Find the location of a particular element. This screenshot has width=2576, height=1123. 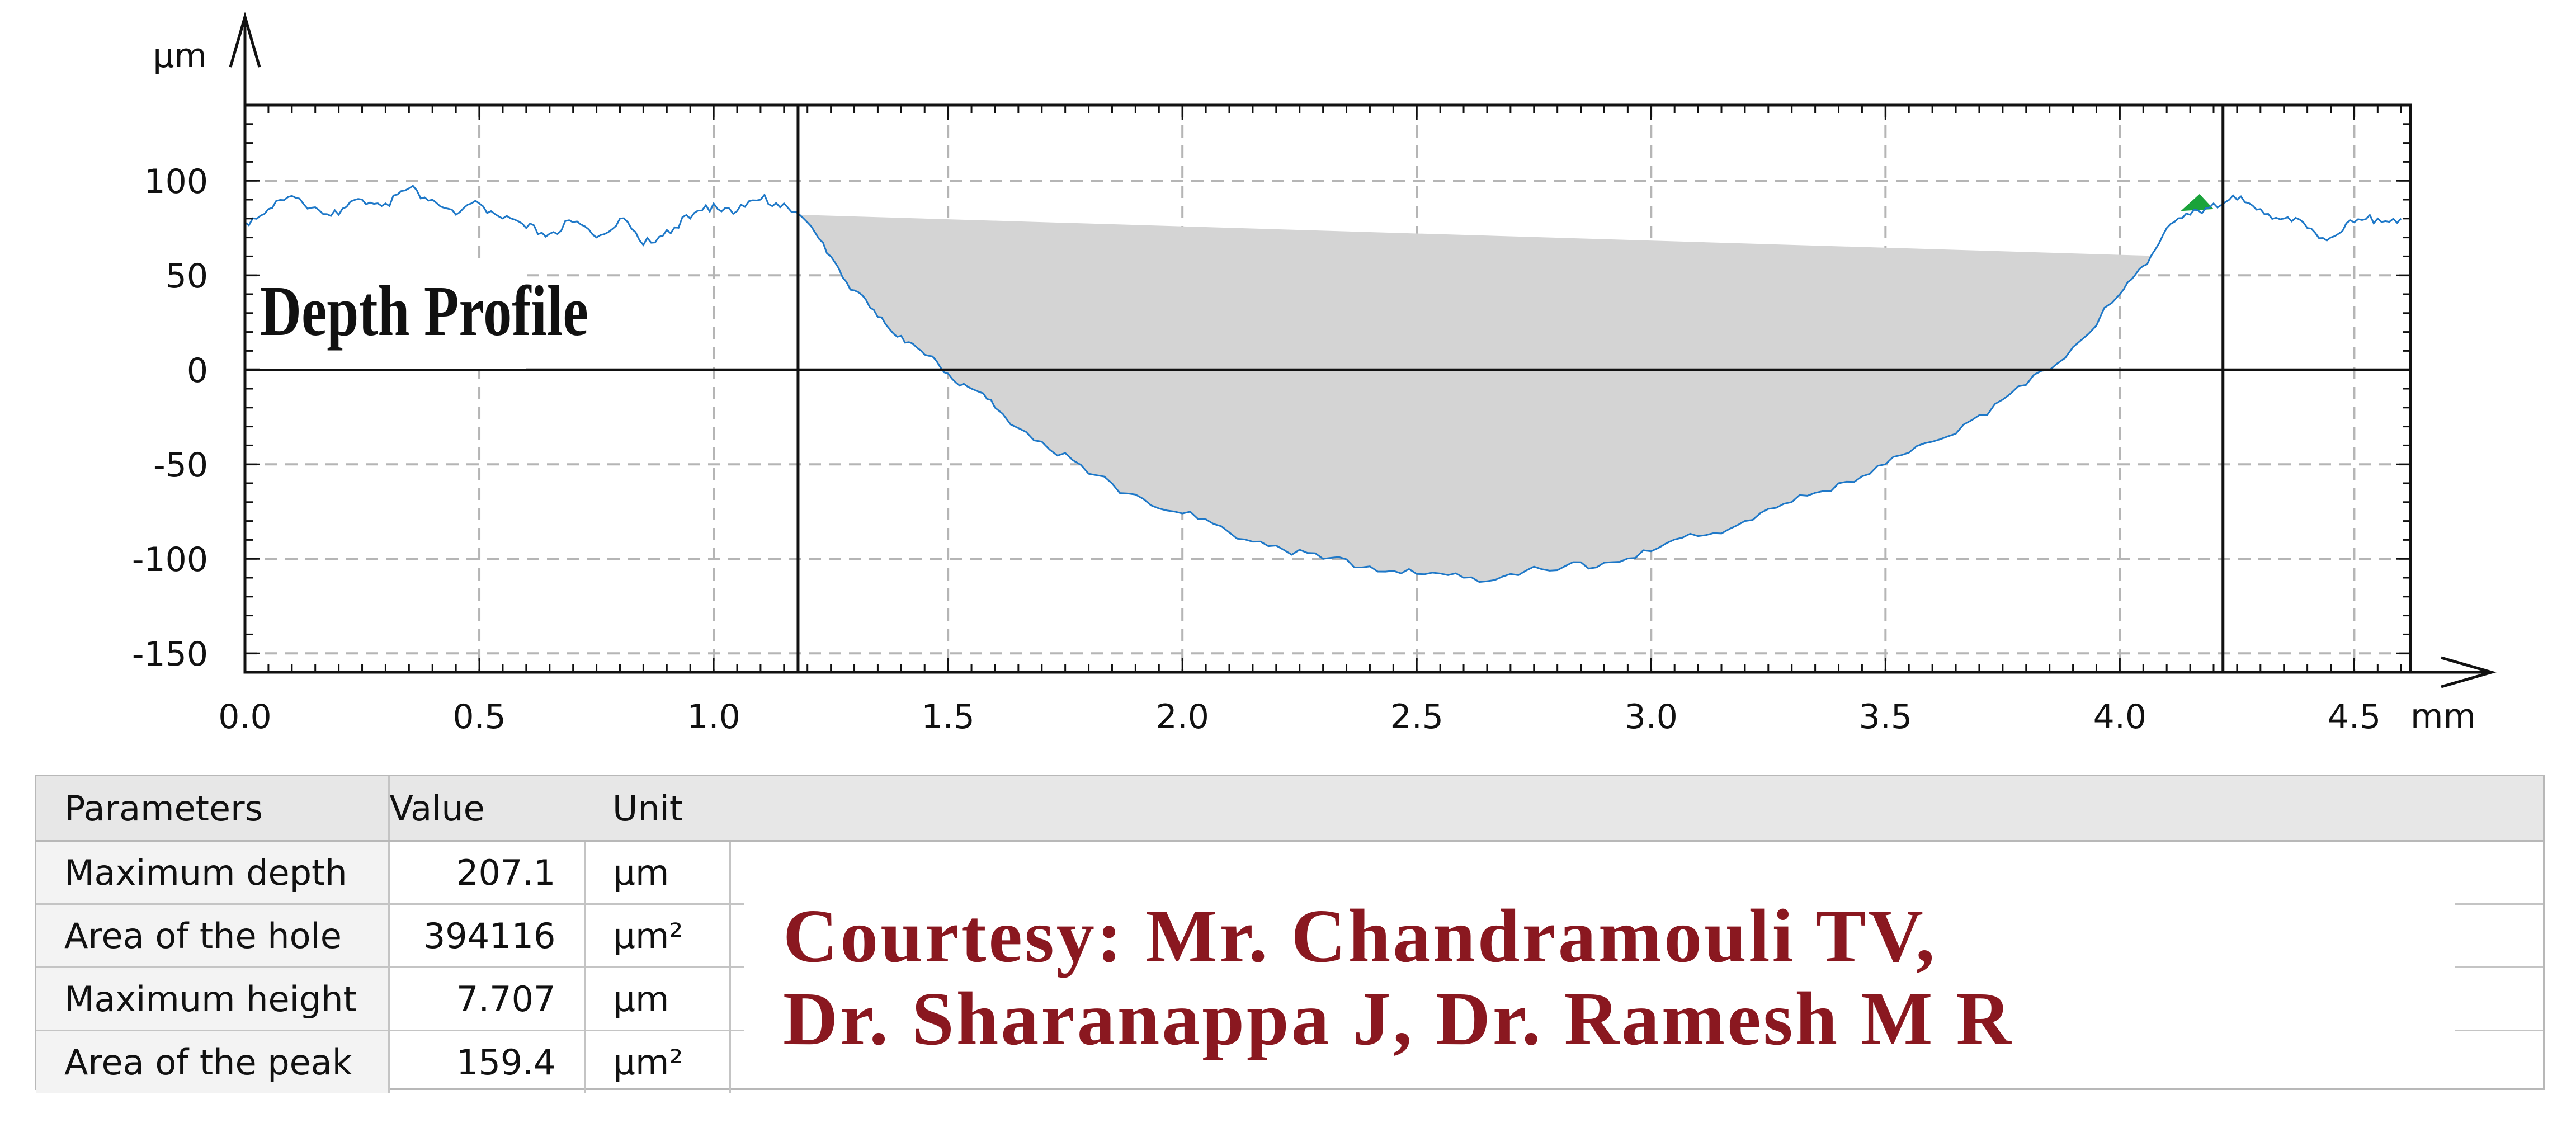

courtesy-line-2: Dr. Sharanappa J, Dr. Ramesh M R is located at coordinates (1398, 1019).